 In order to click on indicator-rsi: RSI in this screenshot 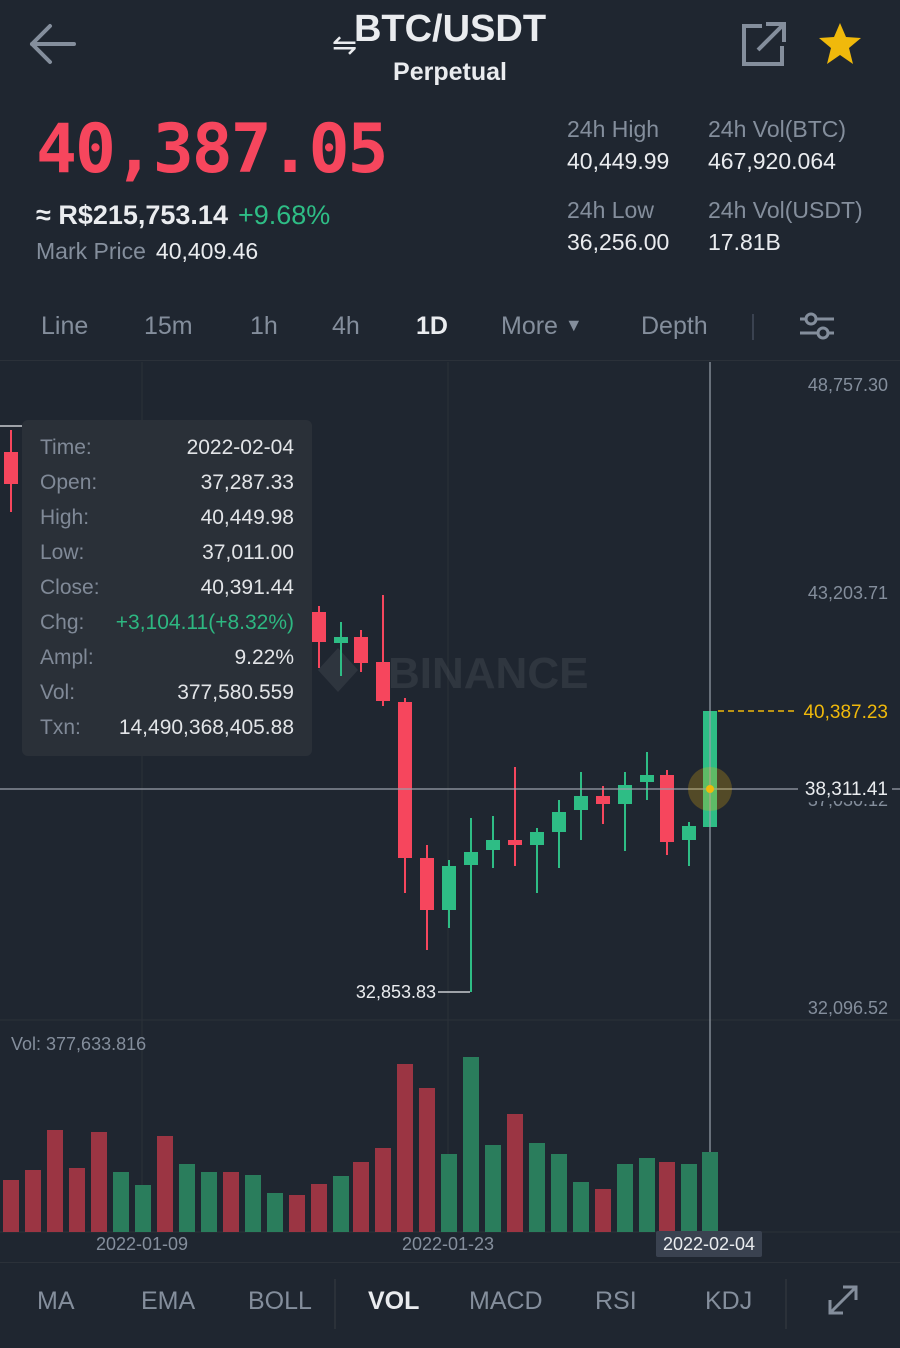, I will do `click(616, 1301)`.